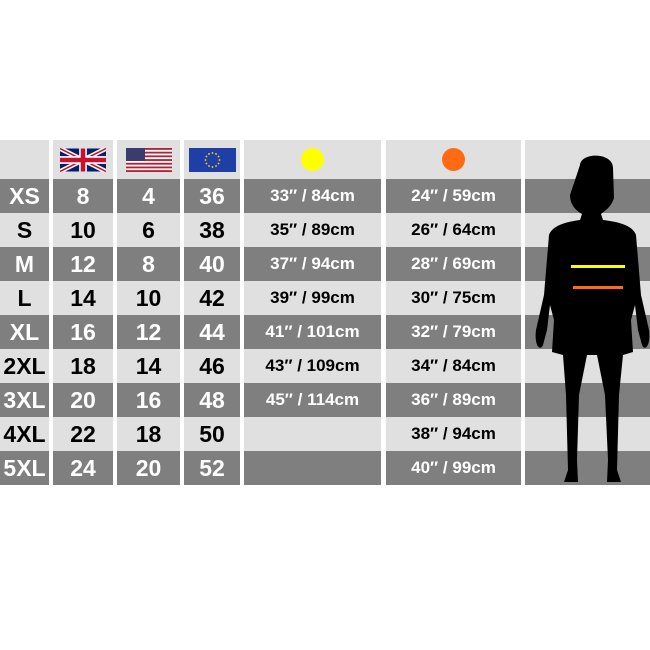 The height and width of the screenshot is (650, 650). I want to click on cell-size: 3XL, so click(24, 400).